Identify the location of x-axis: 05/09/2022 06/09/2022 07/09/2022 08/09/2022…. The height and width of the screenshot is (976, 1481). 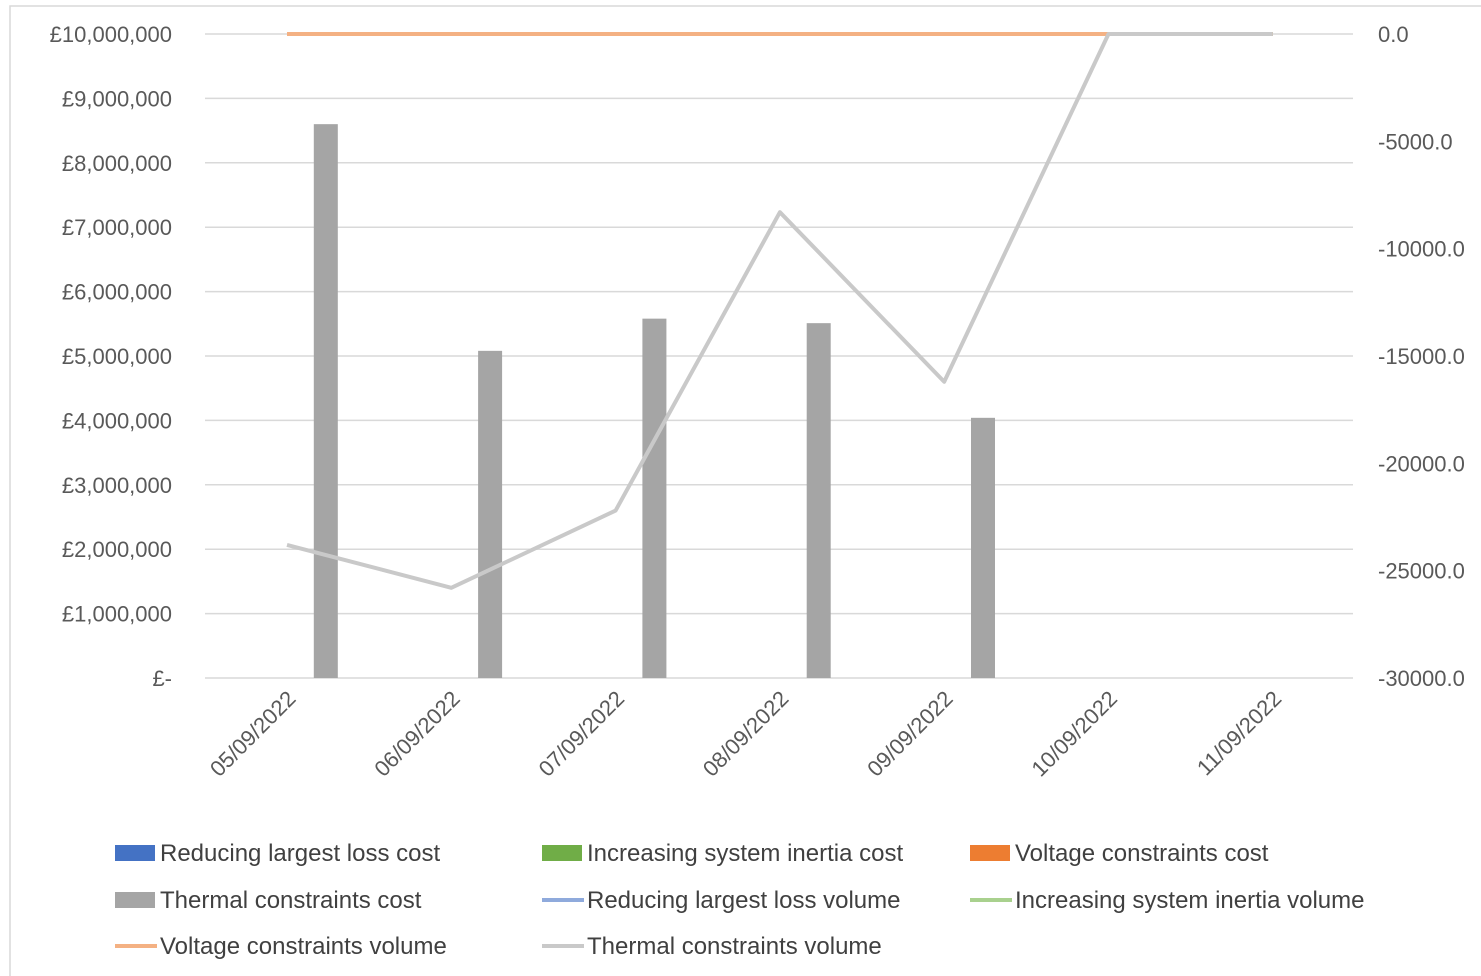
(745, 734).